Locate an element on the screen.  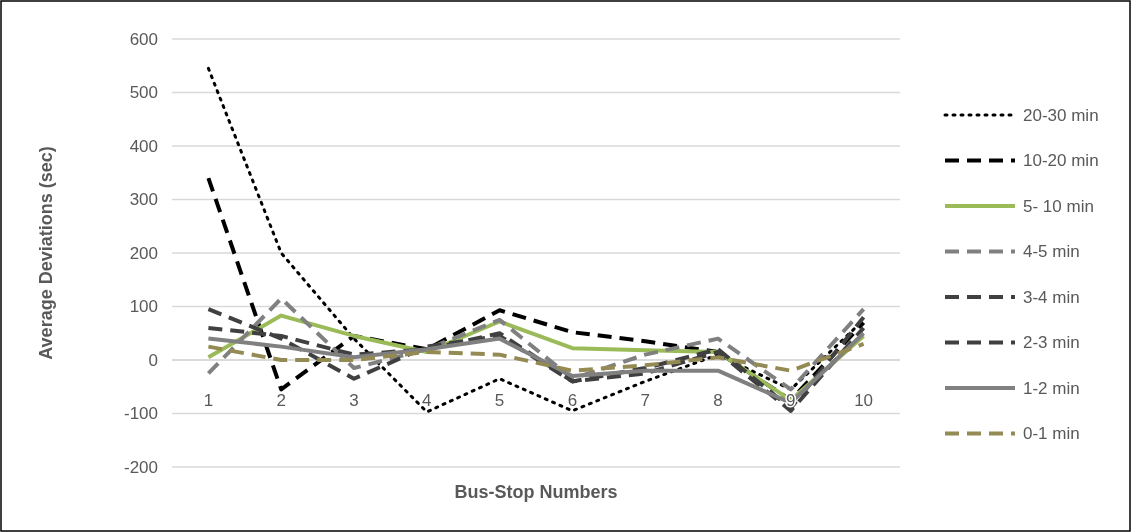
legend-label: 5- 10 min is located at coordinates (1058, 206).